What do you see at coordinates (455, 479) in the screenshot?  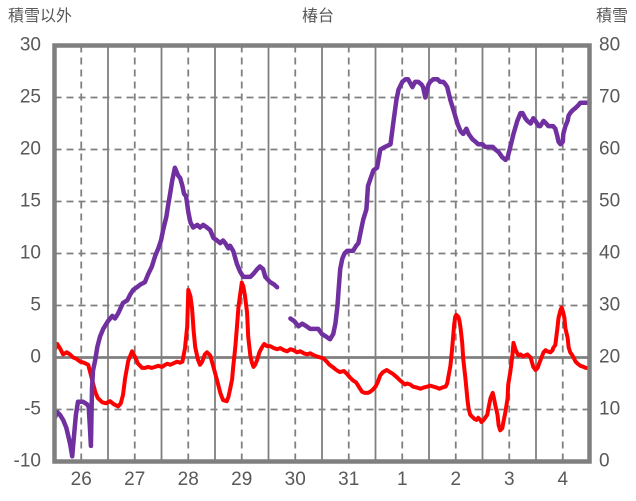 I see `x-tick-label: 2` at bounding box center [455, 479].